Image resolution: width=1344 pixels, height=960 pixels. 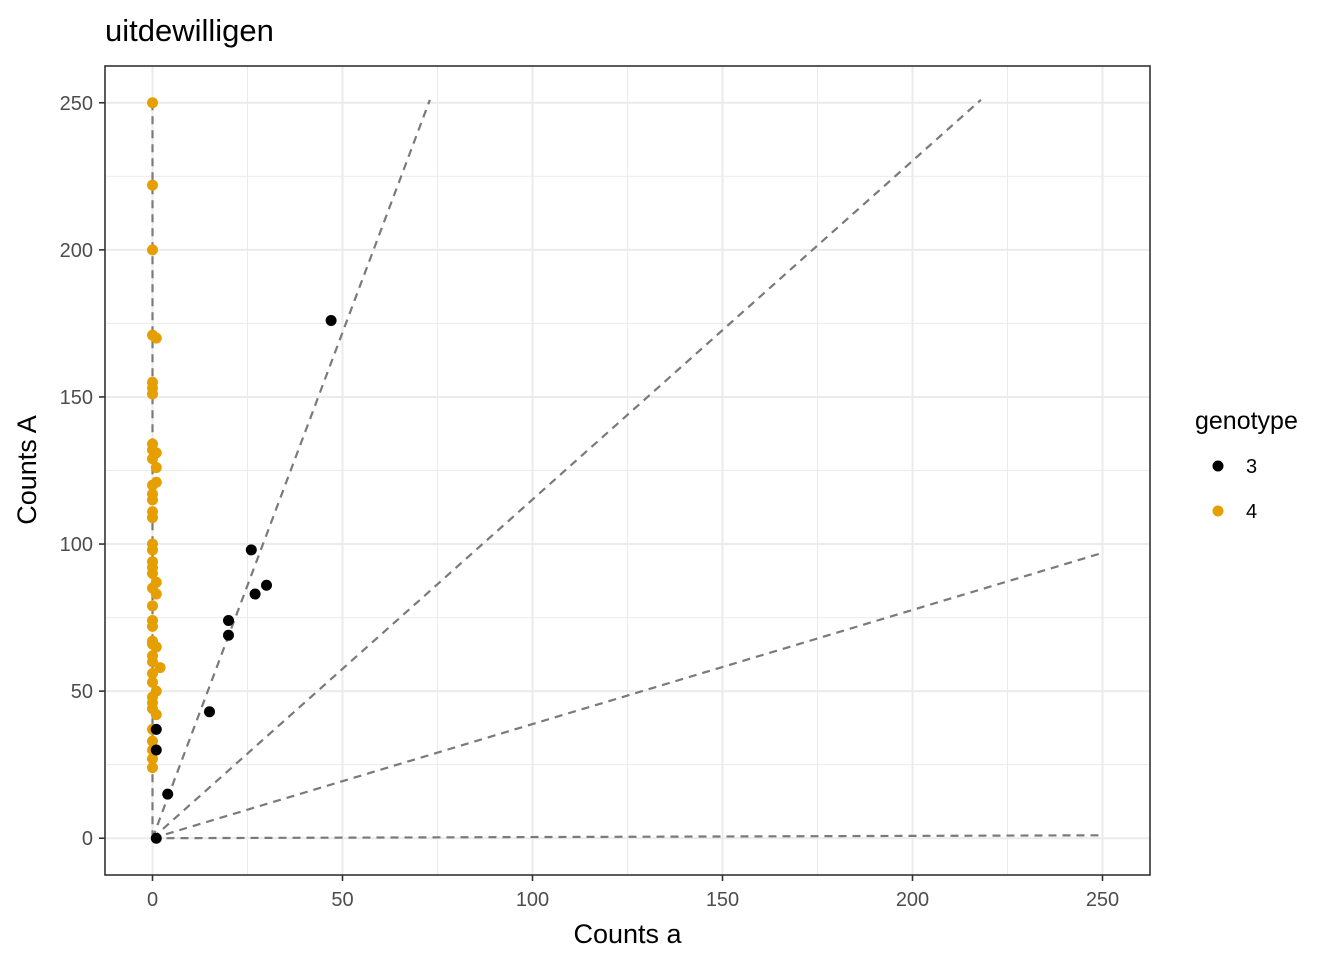 What do you see at coordinates (722, 900) in the screenshot?
I see `x-tick-label: 150` at bounding box center [722, 900].